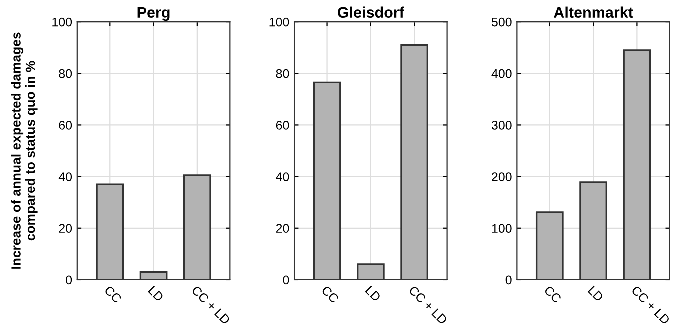 The image size is (685, 329). What do you see at coordinates (502, 73) in the screenshot?
I see `y-tick-label: 400` at bounding box center [502, 73].